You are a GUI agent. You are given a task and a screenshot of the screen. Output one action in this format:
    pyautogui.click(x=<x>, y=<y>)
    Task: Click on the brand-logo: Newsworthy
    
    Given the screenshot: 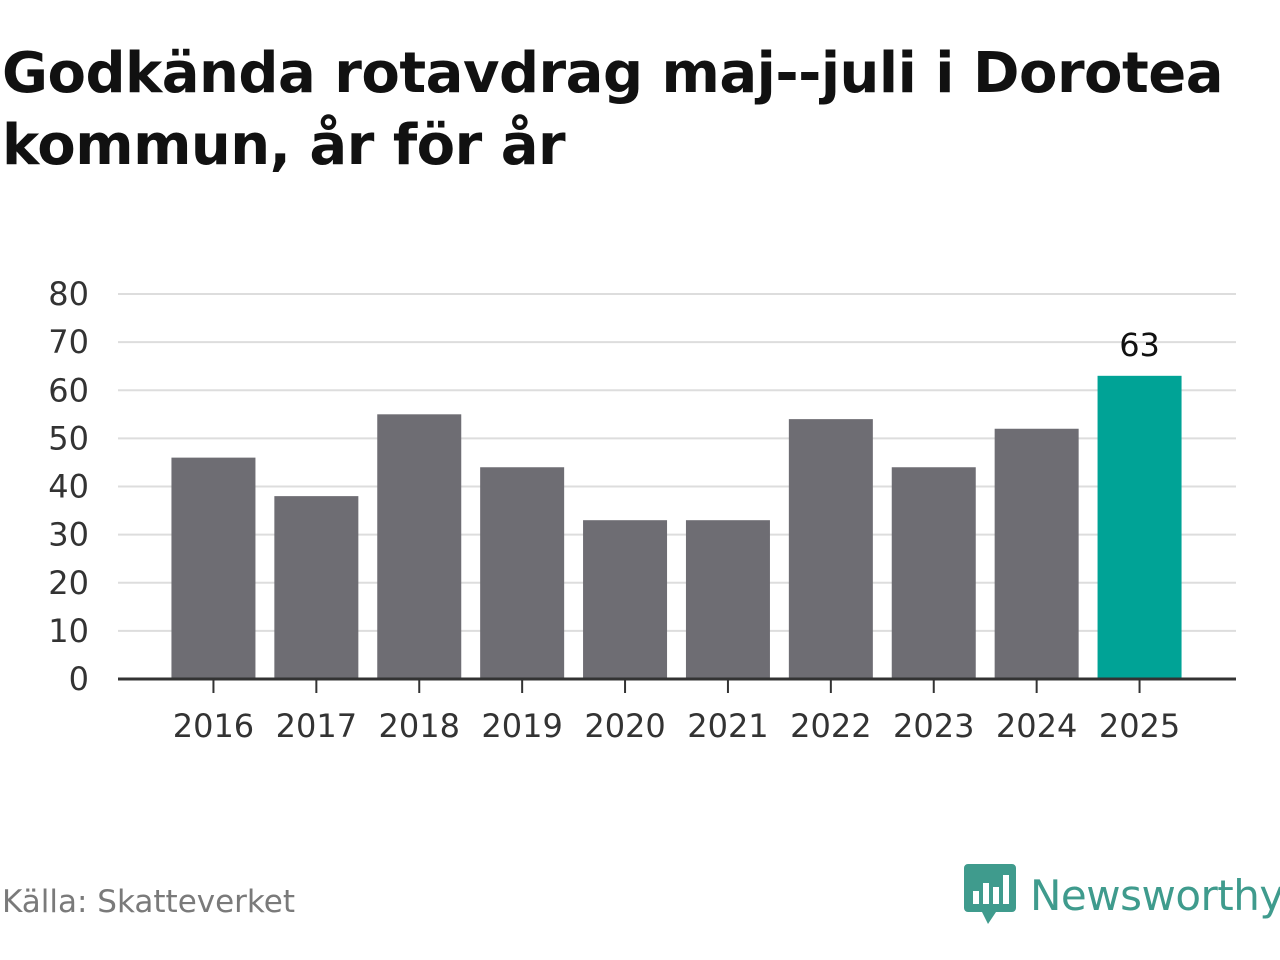 What is the action you would take?
    pyautogui.click(x=1122, y=895)
    